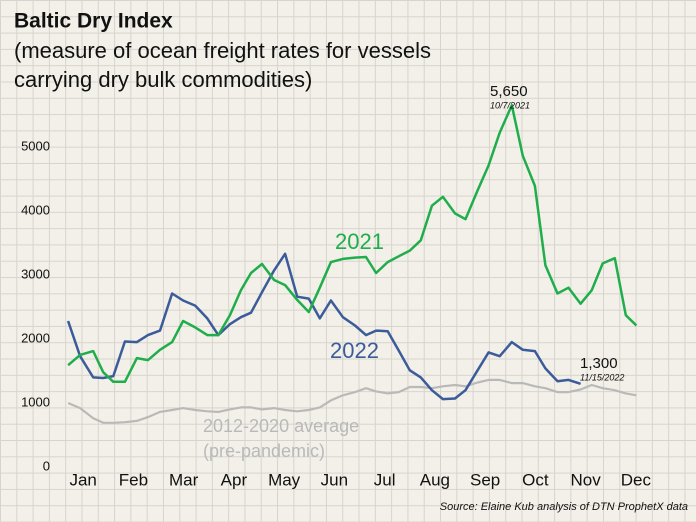 This screenshot has width=696, height=522. What do you see at coordinates (385, 479) in the screenshot?
I see `x-tick-label: Jul` at bounding box center [385, 479].